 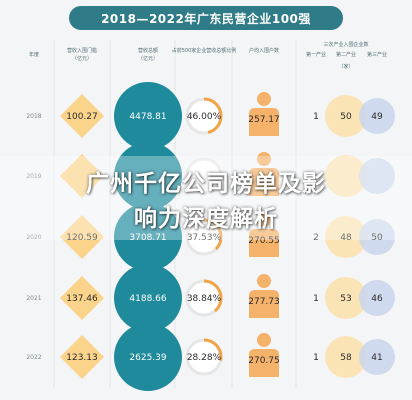 I want to click on overlay-title-line-2: 响力深度解析, so click(x=206, y=219).